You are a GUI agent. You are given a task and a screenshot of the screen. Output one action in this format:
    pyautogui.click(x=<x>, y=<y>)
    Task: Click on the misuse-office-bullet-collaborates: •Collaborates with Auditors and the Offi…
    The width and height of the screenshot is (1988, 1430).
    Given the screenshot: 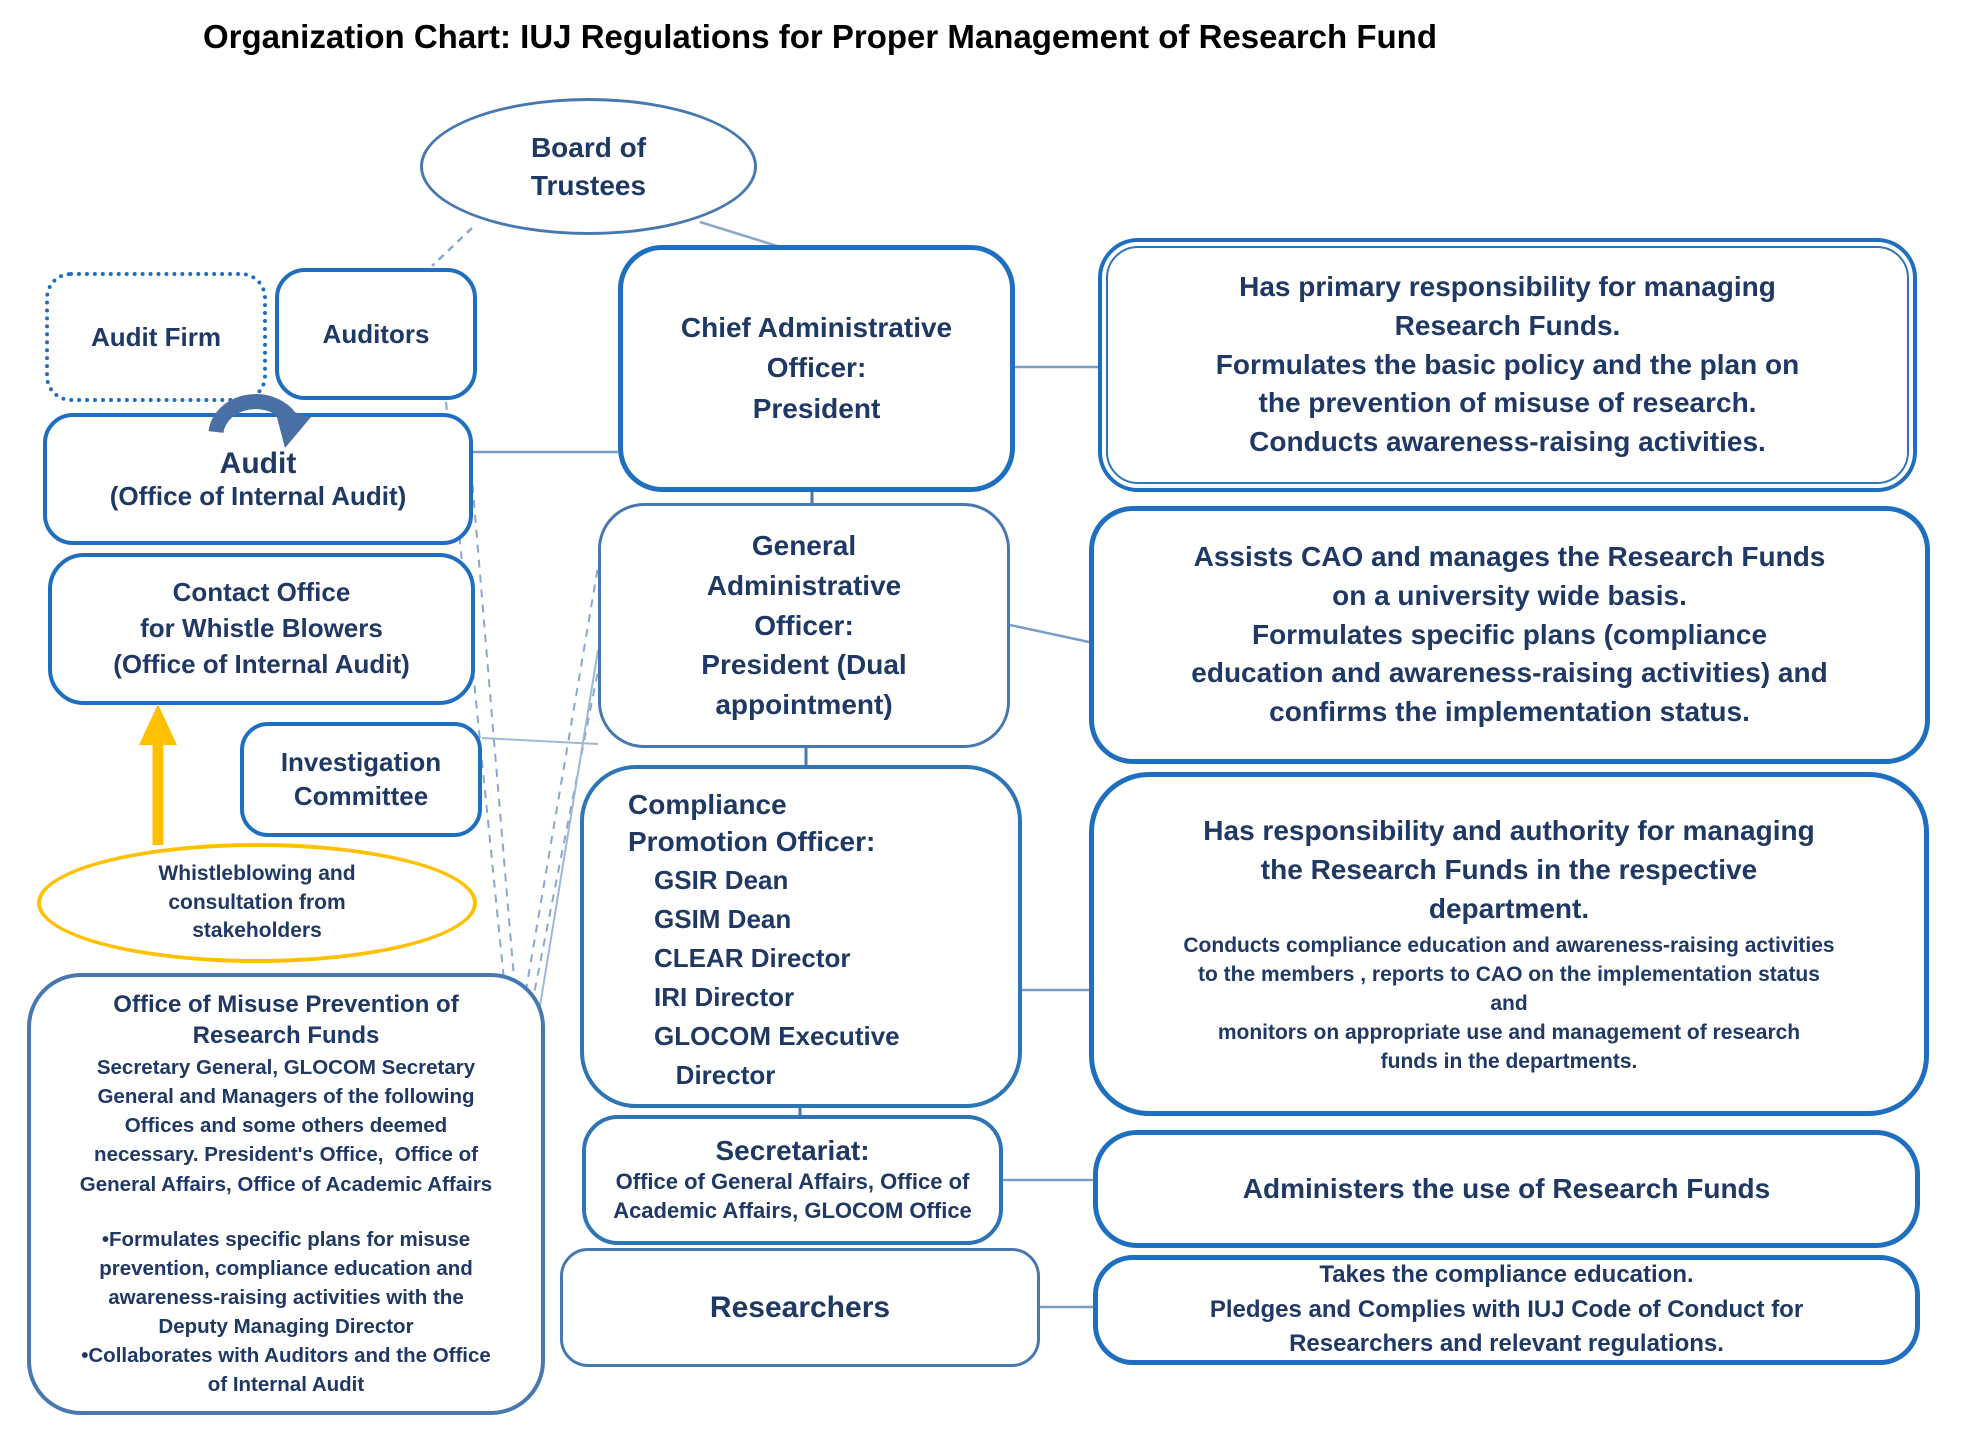 What is the action you would take?
    pyautogui.click(x=286, y=1370)
    